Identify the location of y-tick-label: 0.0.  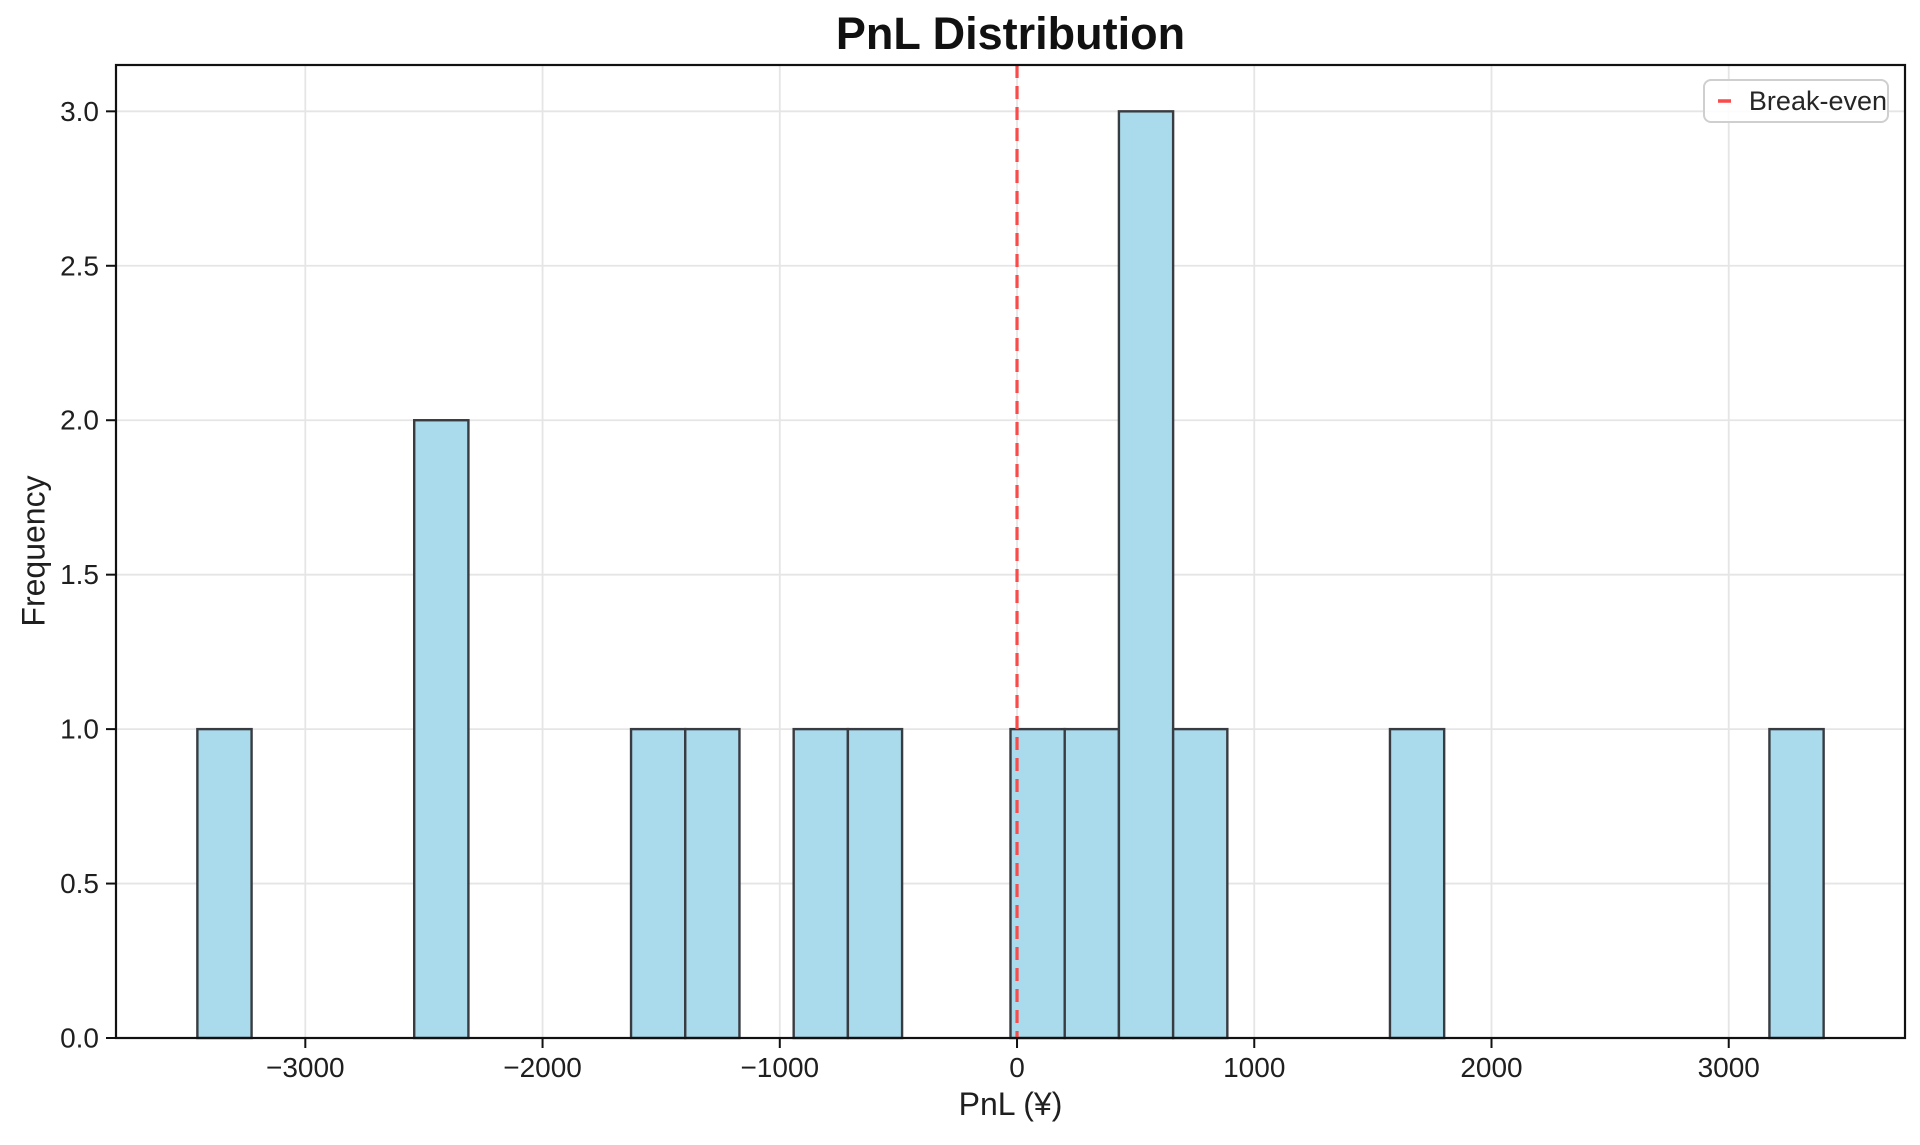
(79, 1038).